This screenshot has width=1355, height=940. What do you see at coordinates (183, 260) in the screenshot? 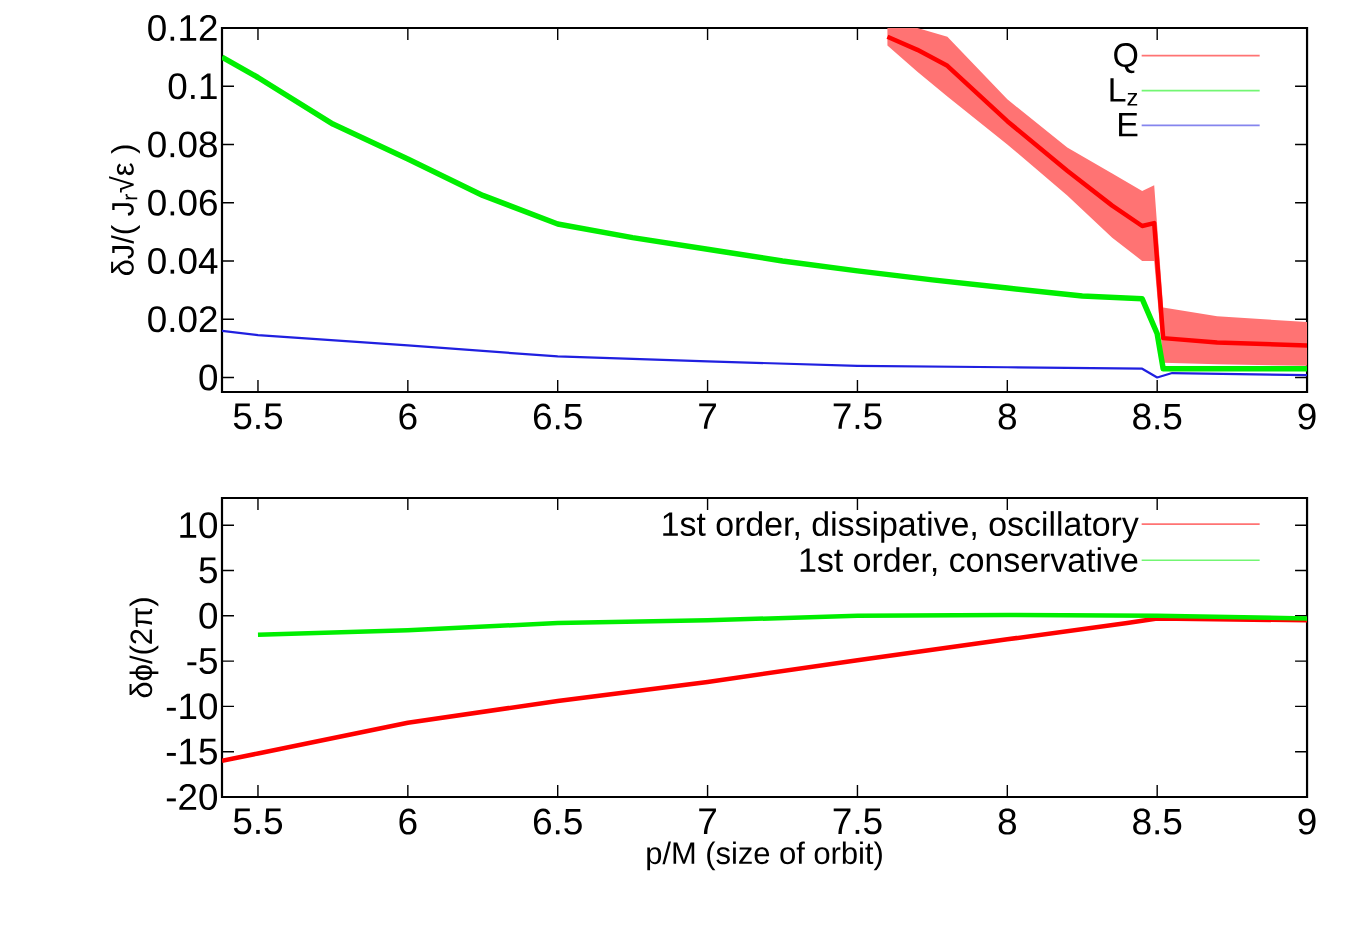
I see `y-tick-label: 0.04` at bounding box center [183, 260].